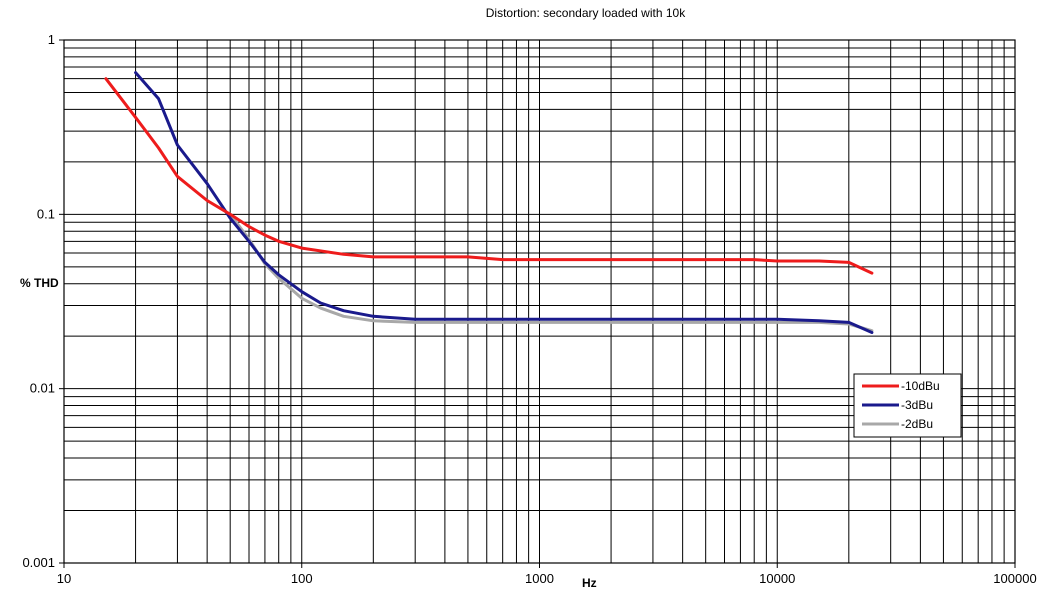 Image resolution: width=1041 pixels, height=595 pixels. What do you see at coordinates (39, 283) in the screenshot?
I see `y-axis-label: % THD` at bounding box center [39, 283].